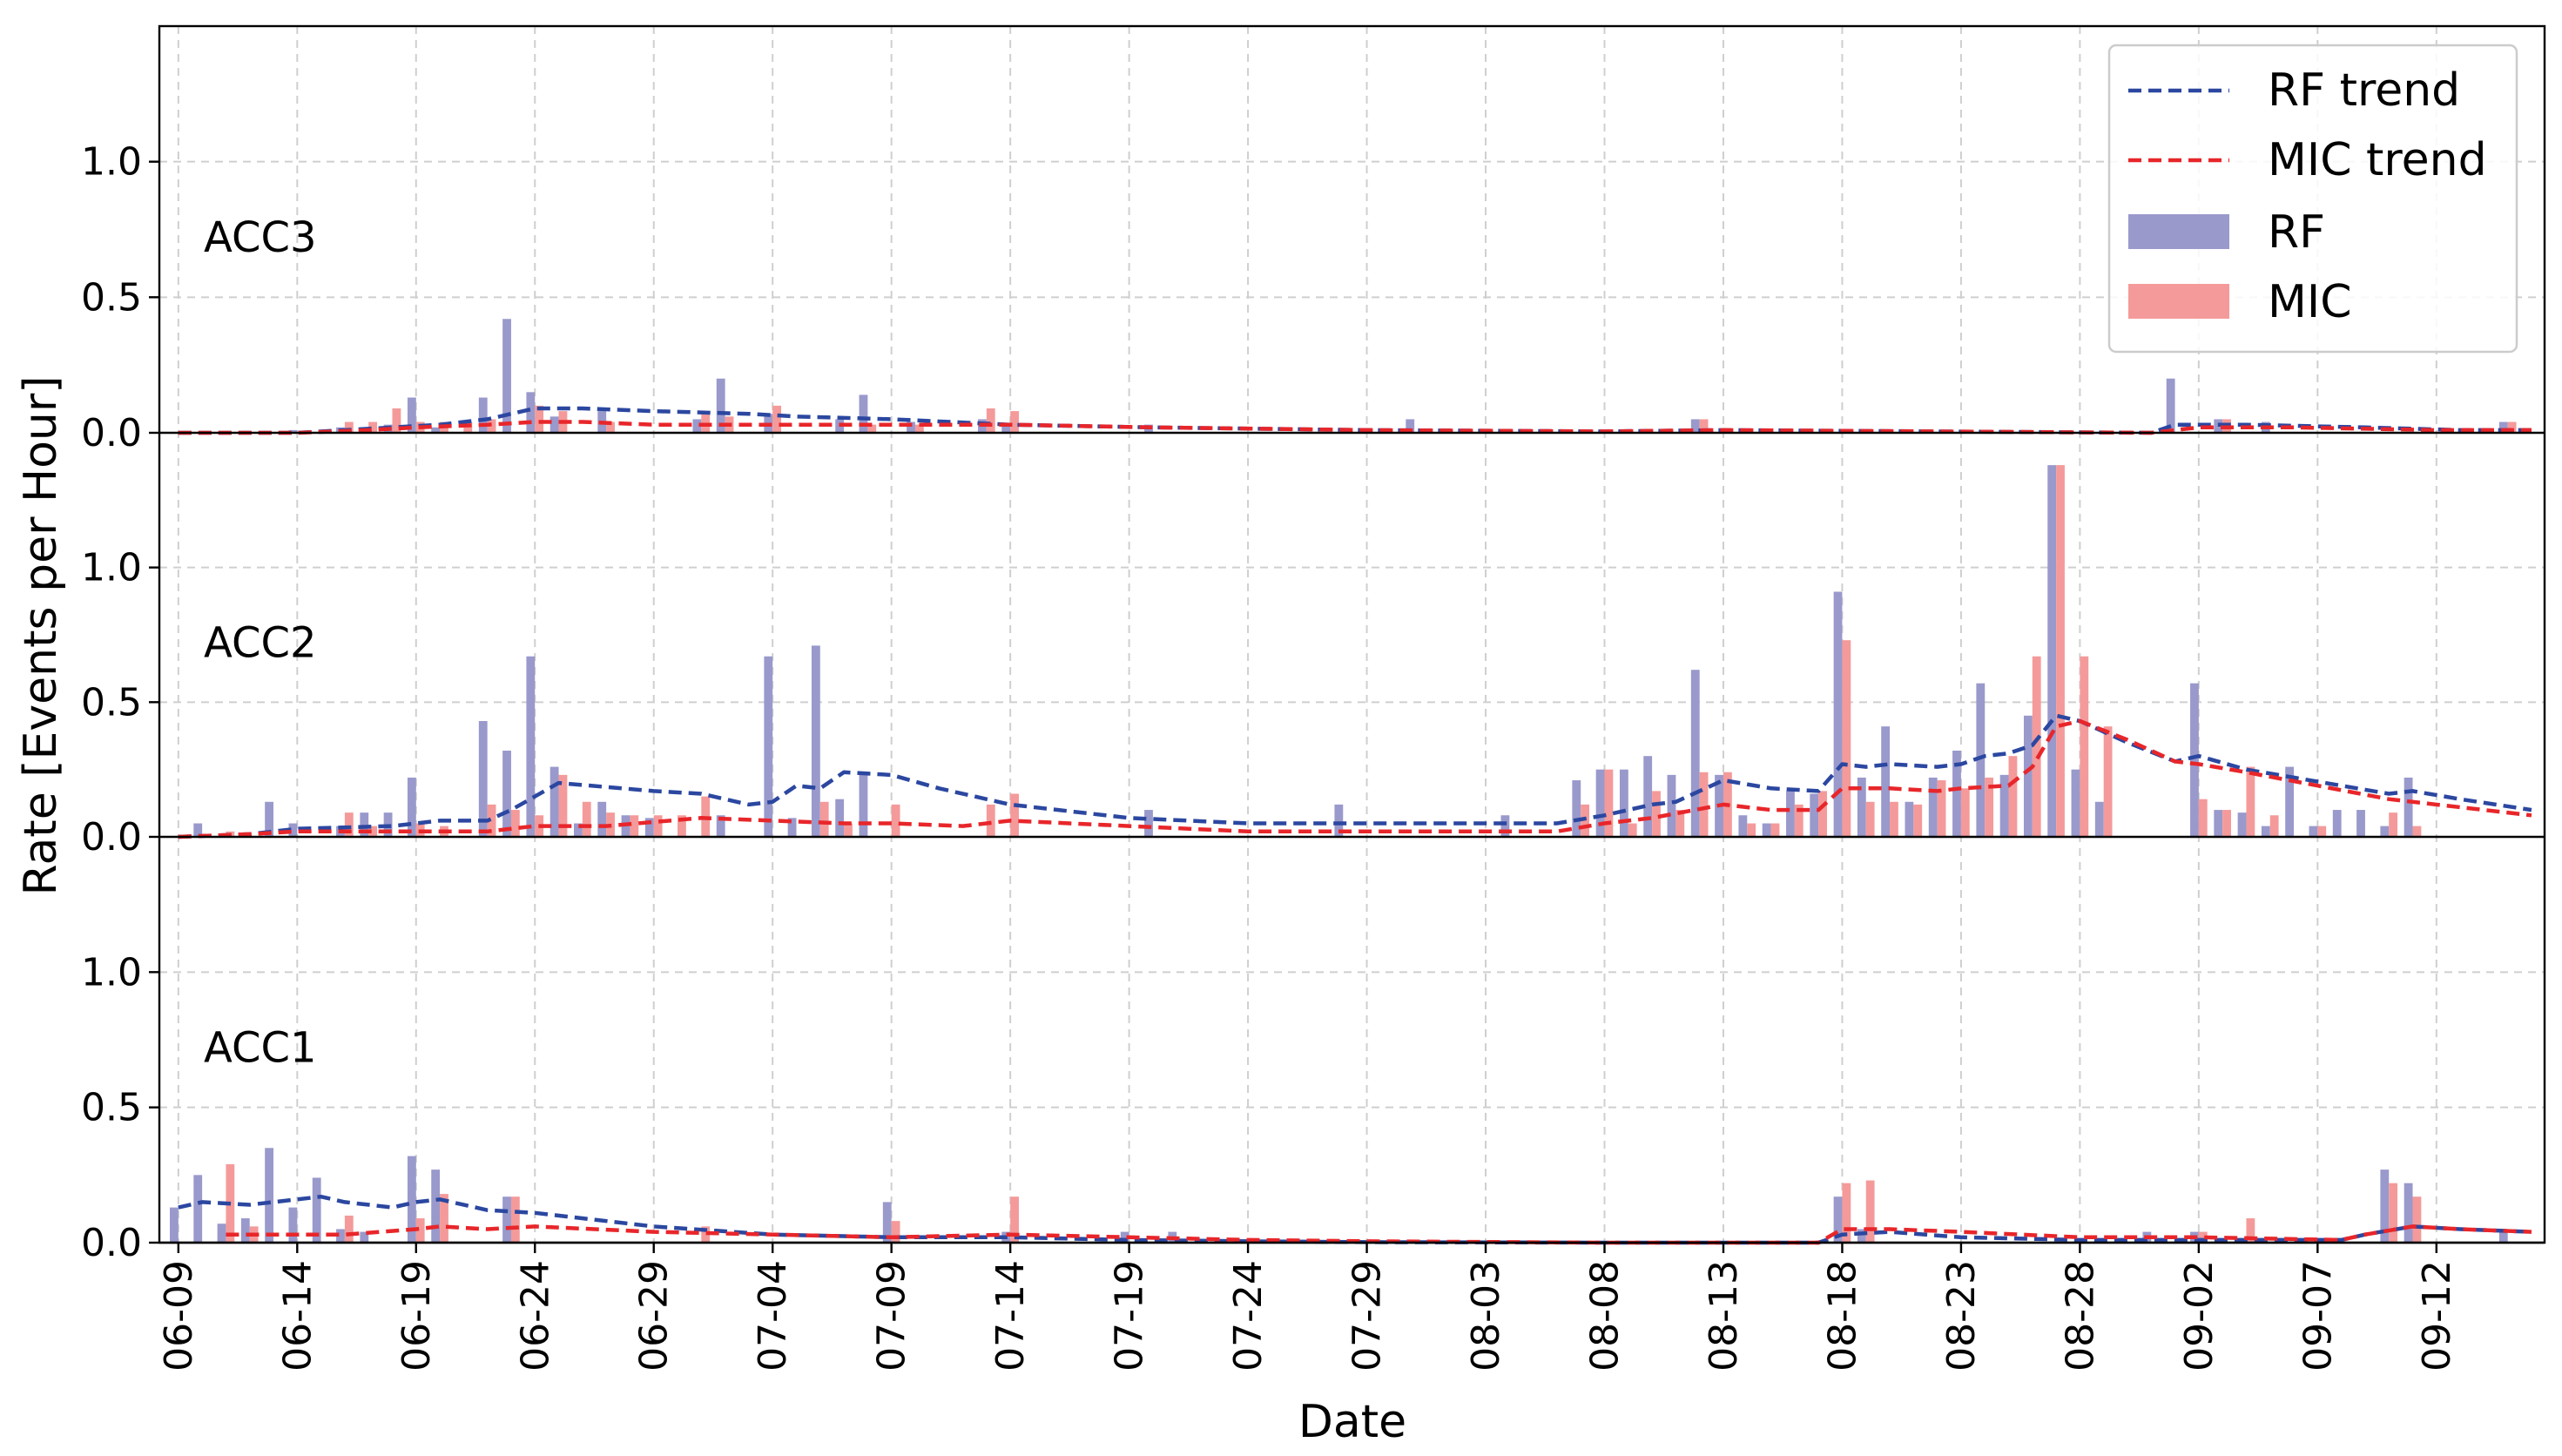 This screenshot has height=1456, width=2562. Describe the element at coordinates (2178, 301) in the screenshot. I see `legend-swatch-mic` at that location.